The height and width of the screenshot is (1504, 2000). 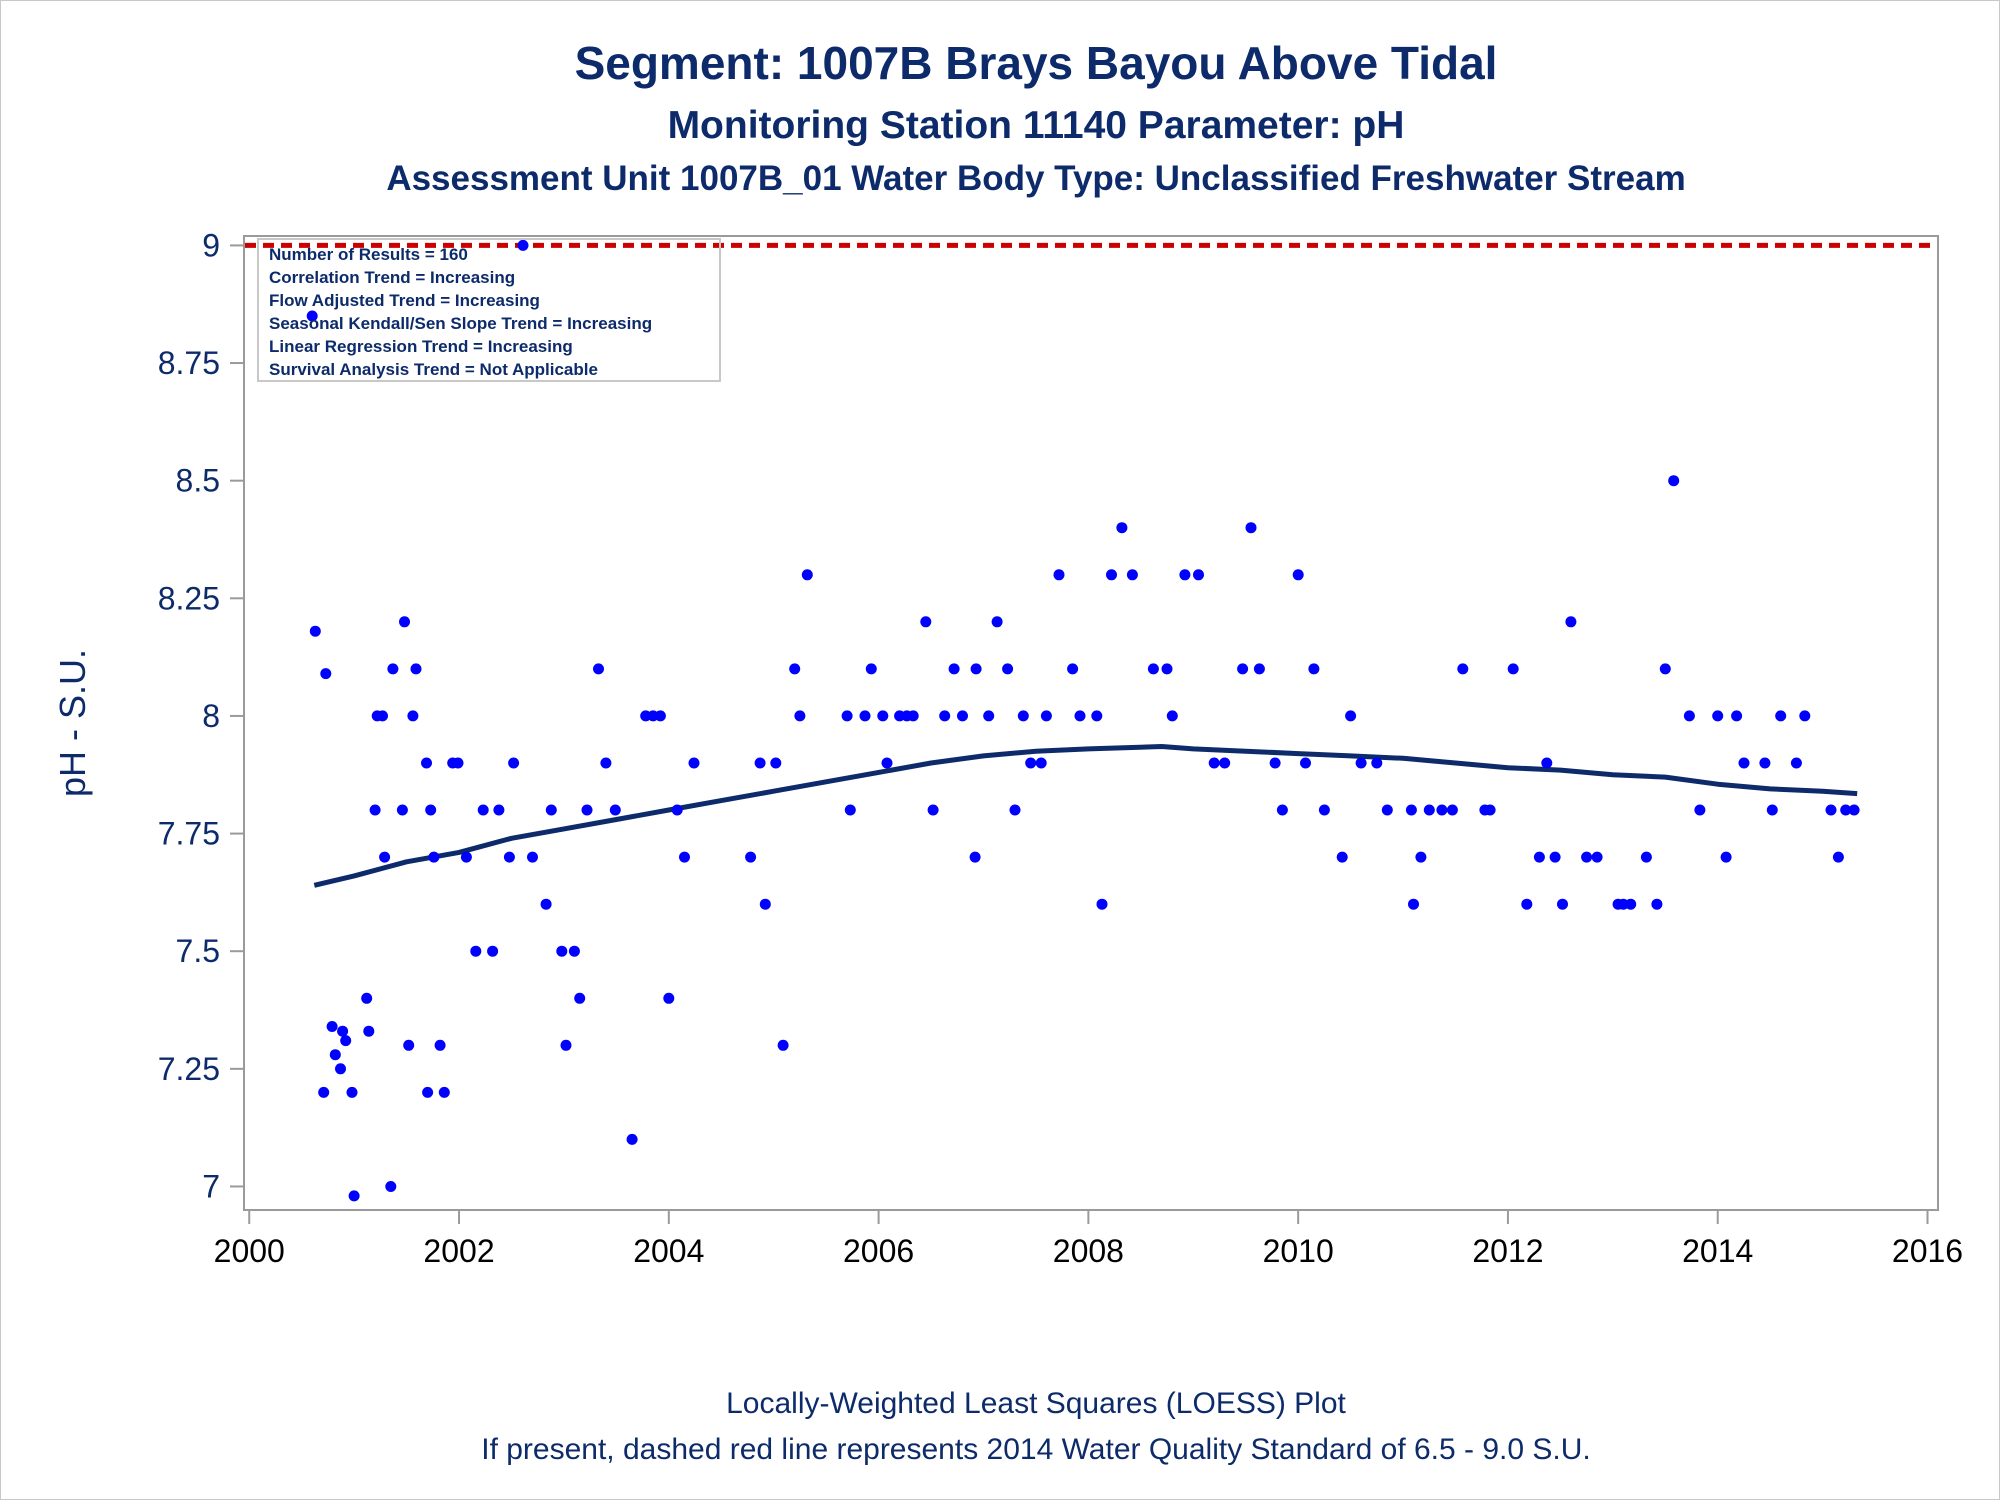 I want to click on x-tick-label: 2016, so click(x=1927, y=1251).